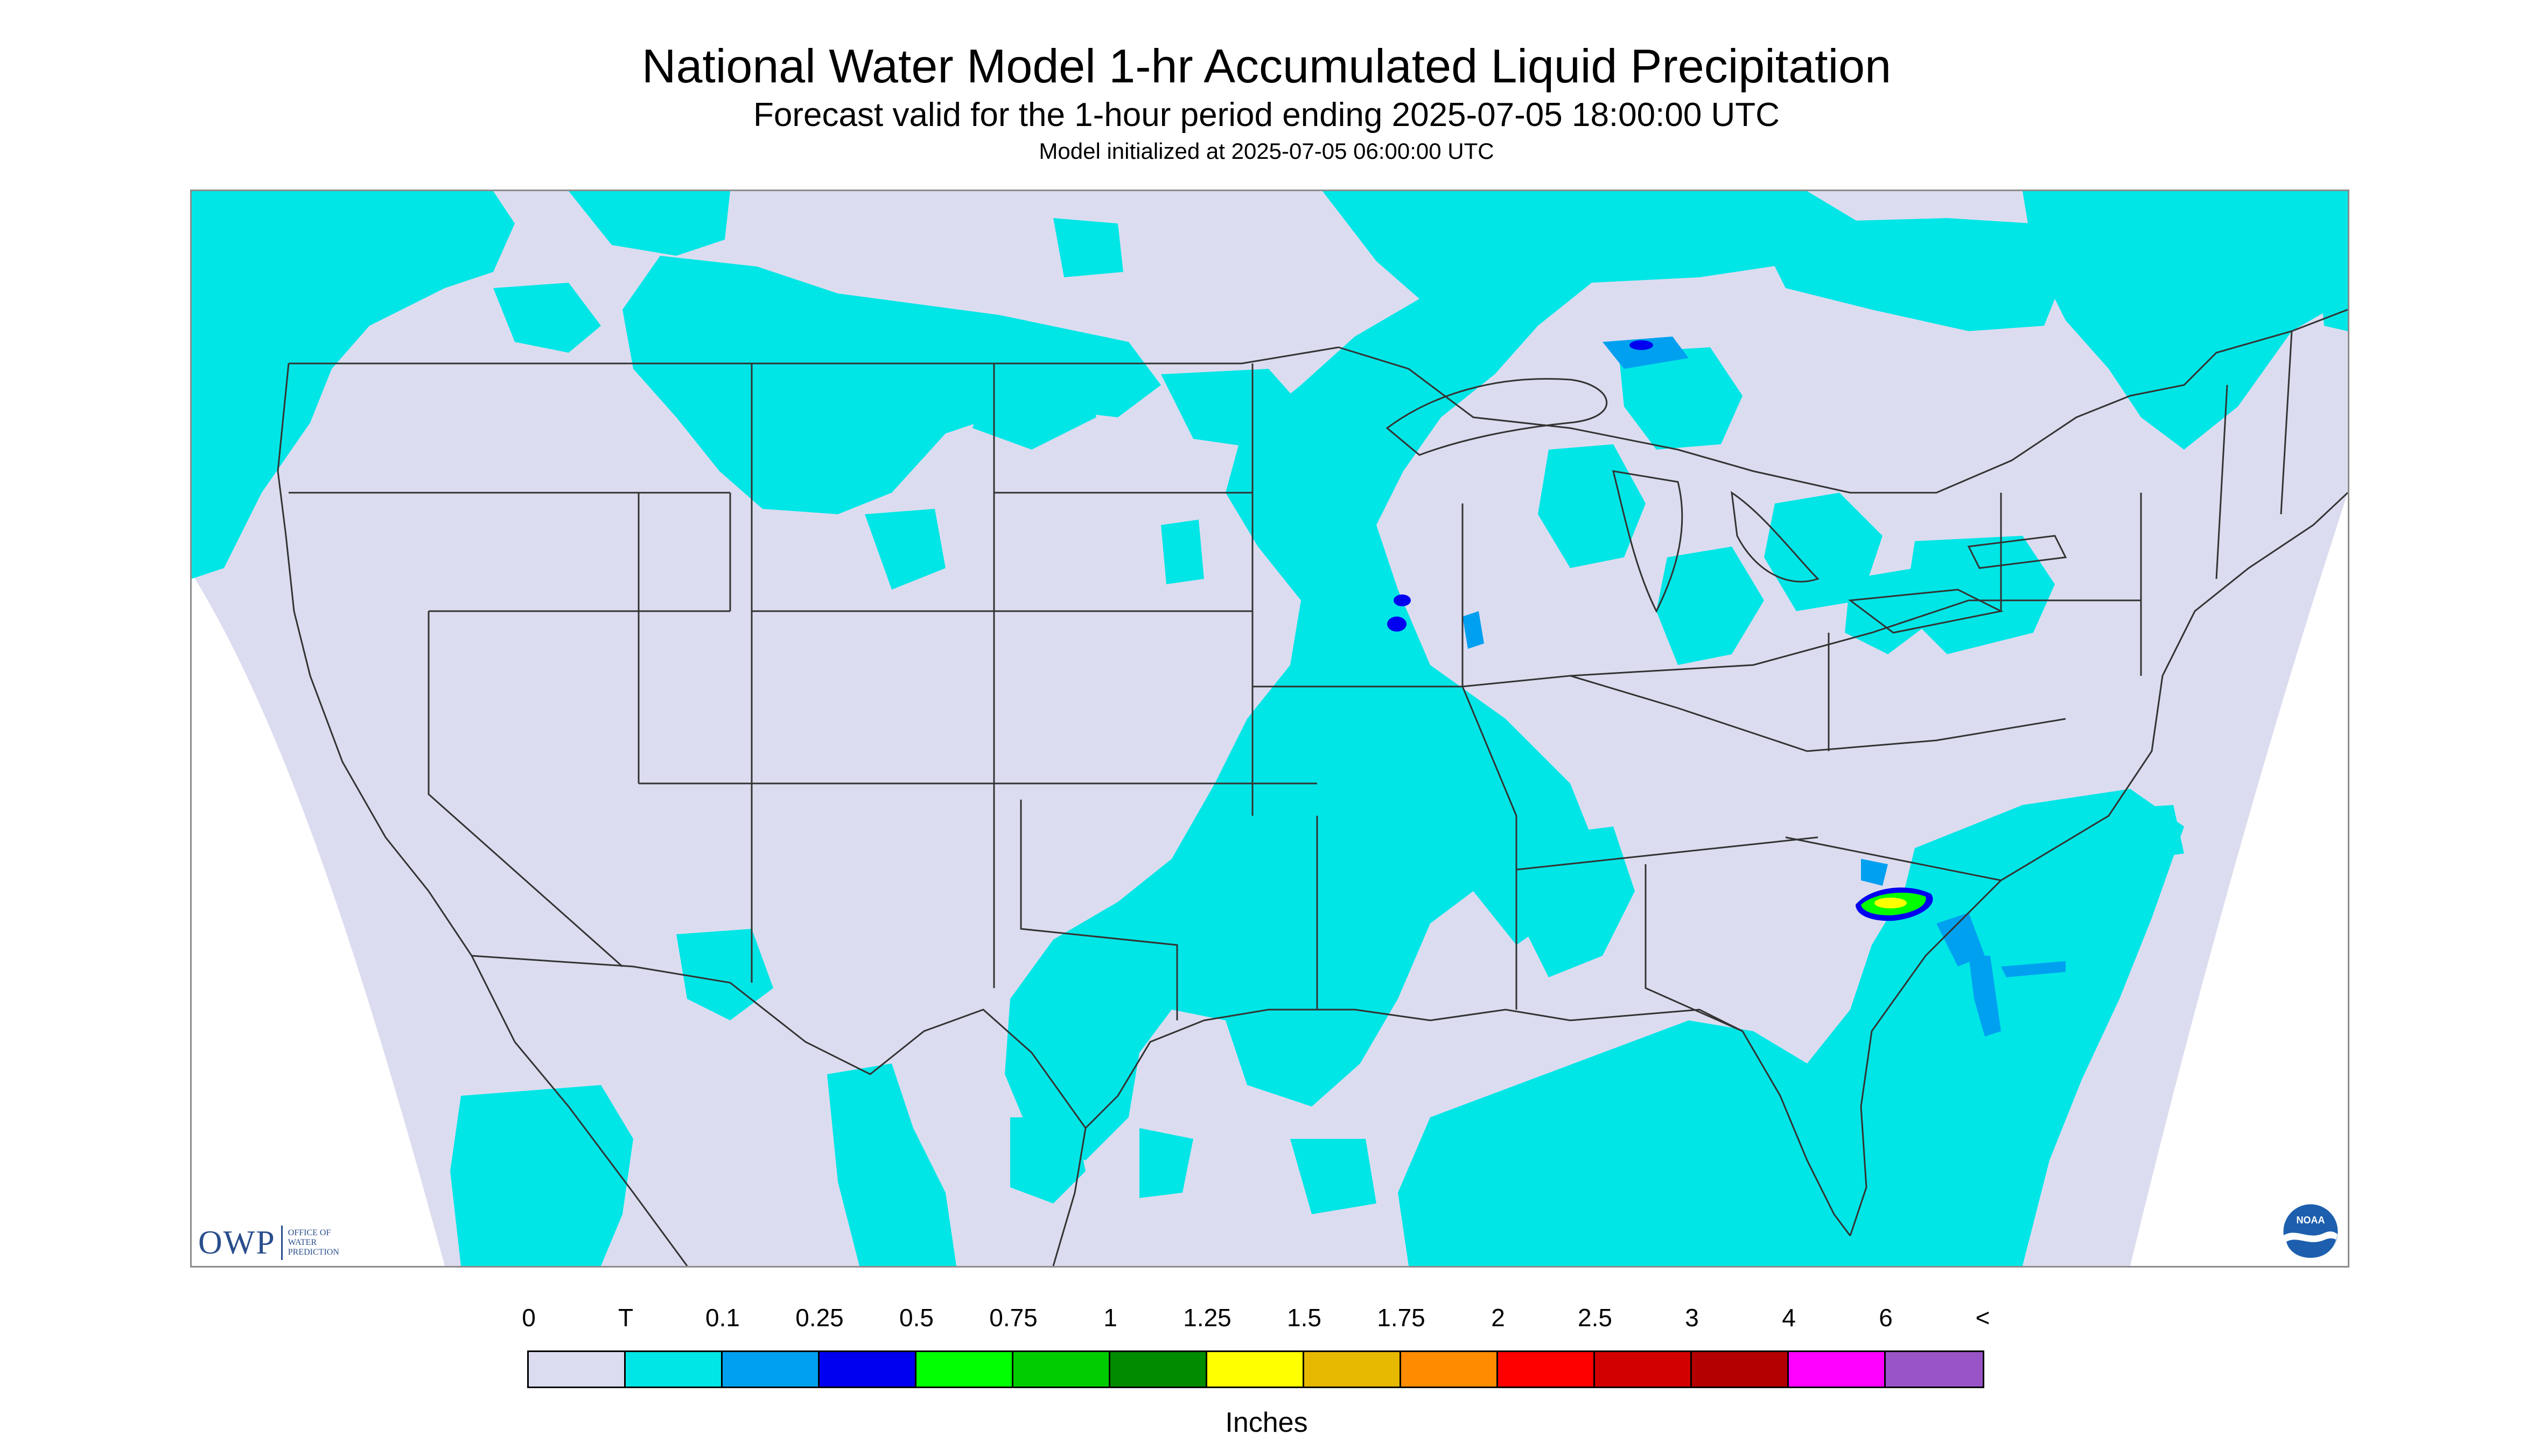  Describe the element at coordinates (1789, 1318) in the screenshot. I see `legend-label: 4` at that location.